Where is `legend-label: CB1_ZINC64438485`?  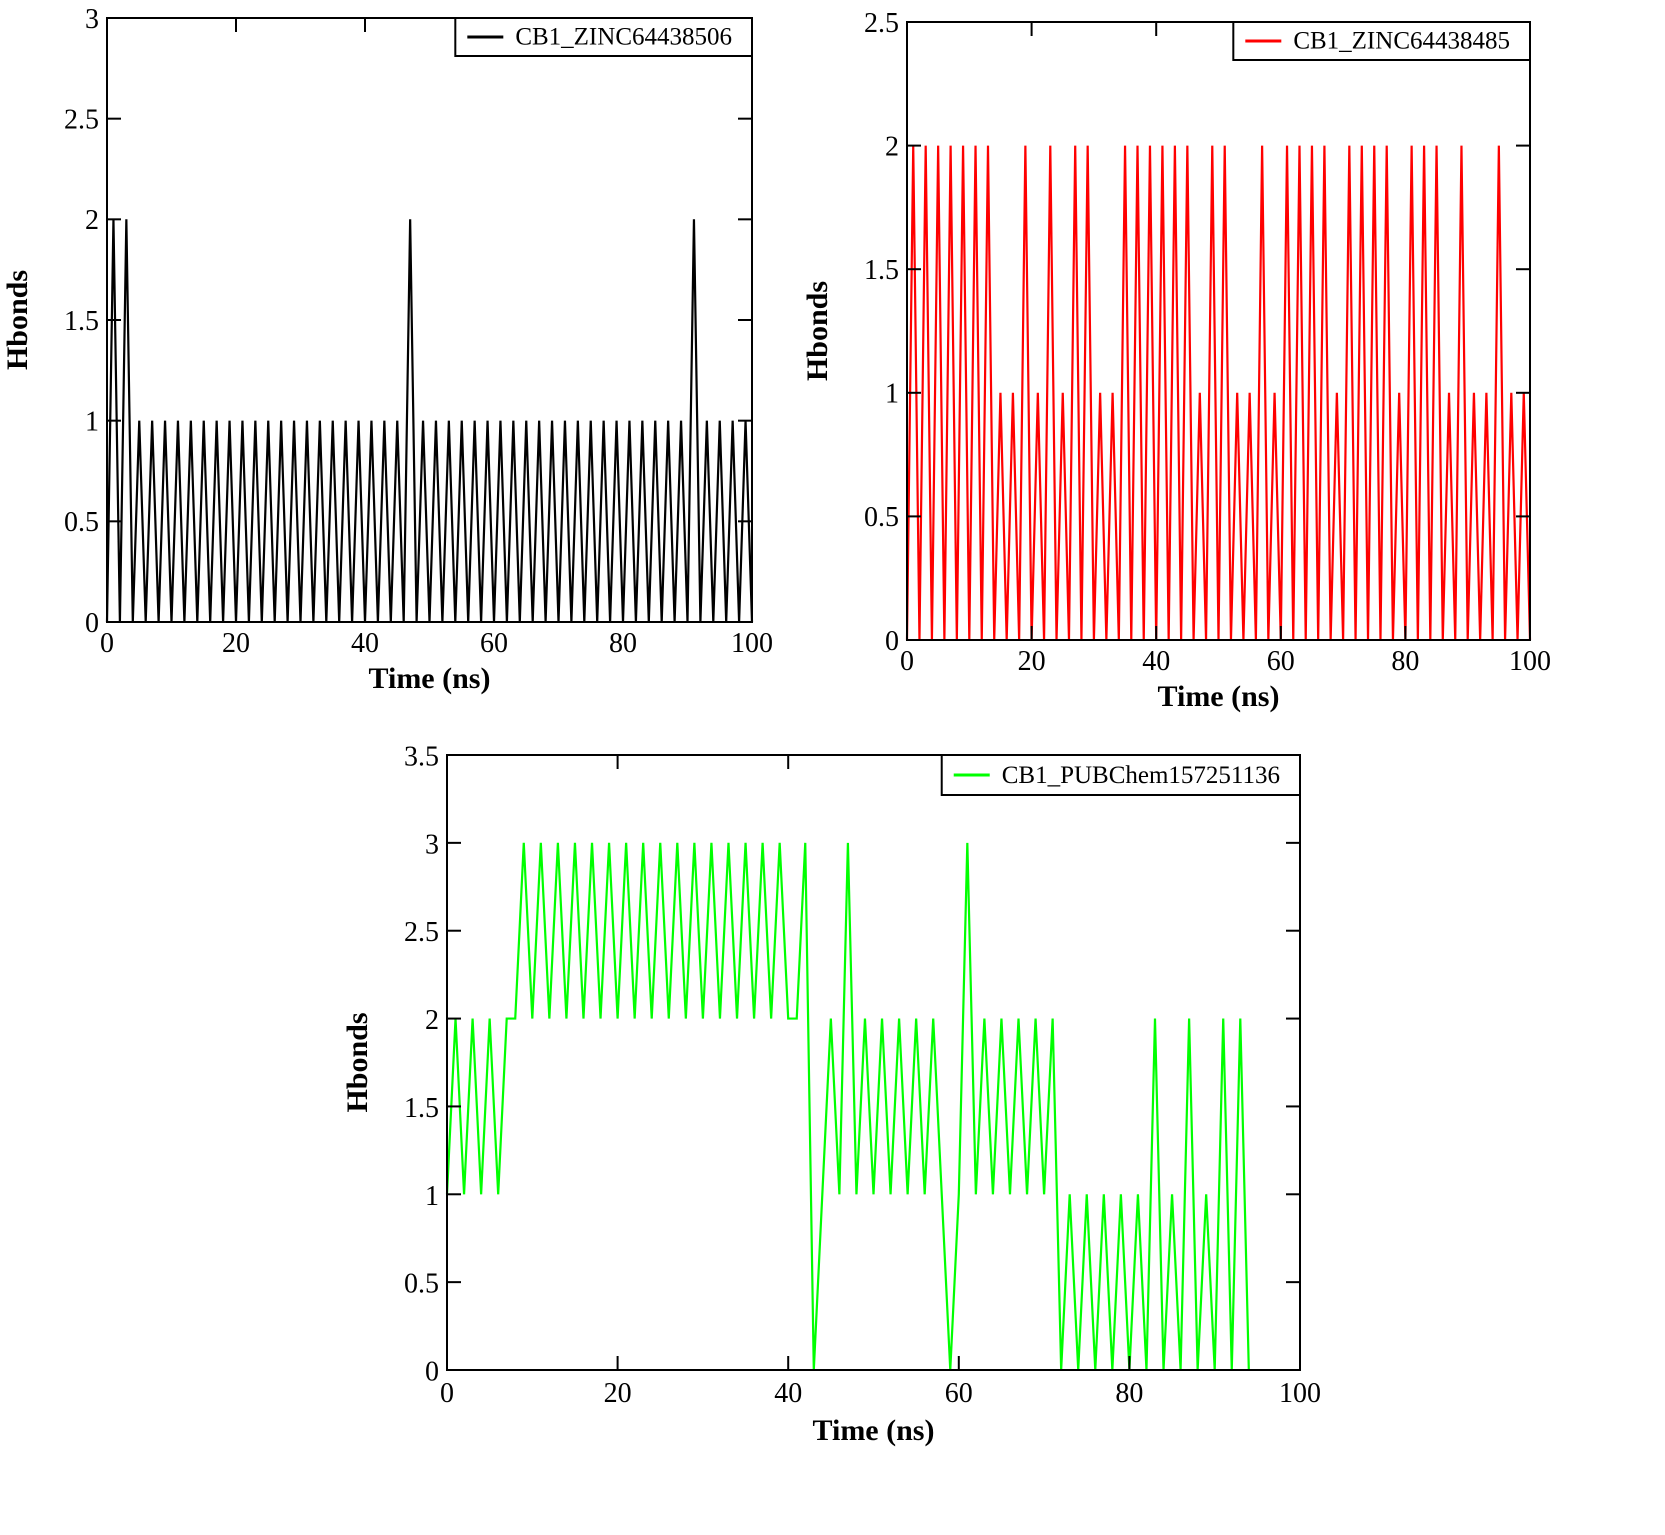
legend-label: CB1_ZINC64438485 is located at coordinates (1401, 41).